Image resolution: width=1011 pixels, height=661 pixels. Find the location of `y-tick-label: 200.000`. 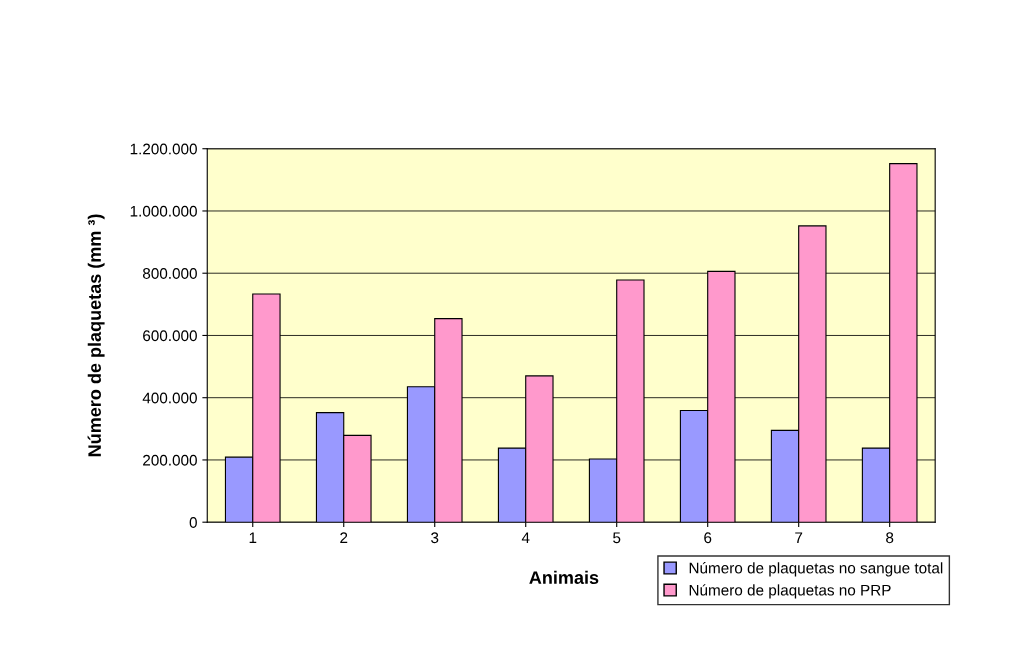

y-tick-label: 200.000 is located at coordinates (170, 460).